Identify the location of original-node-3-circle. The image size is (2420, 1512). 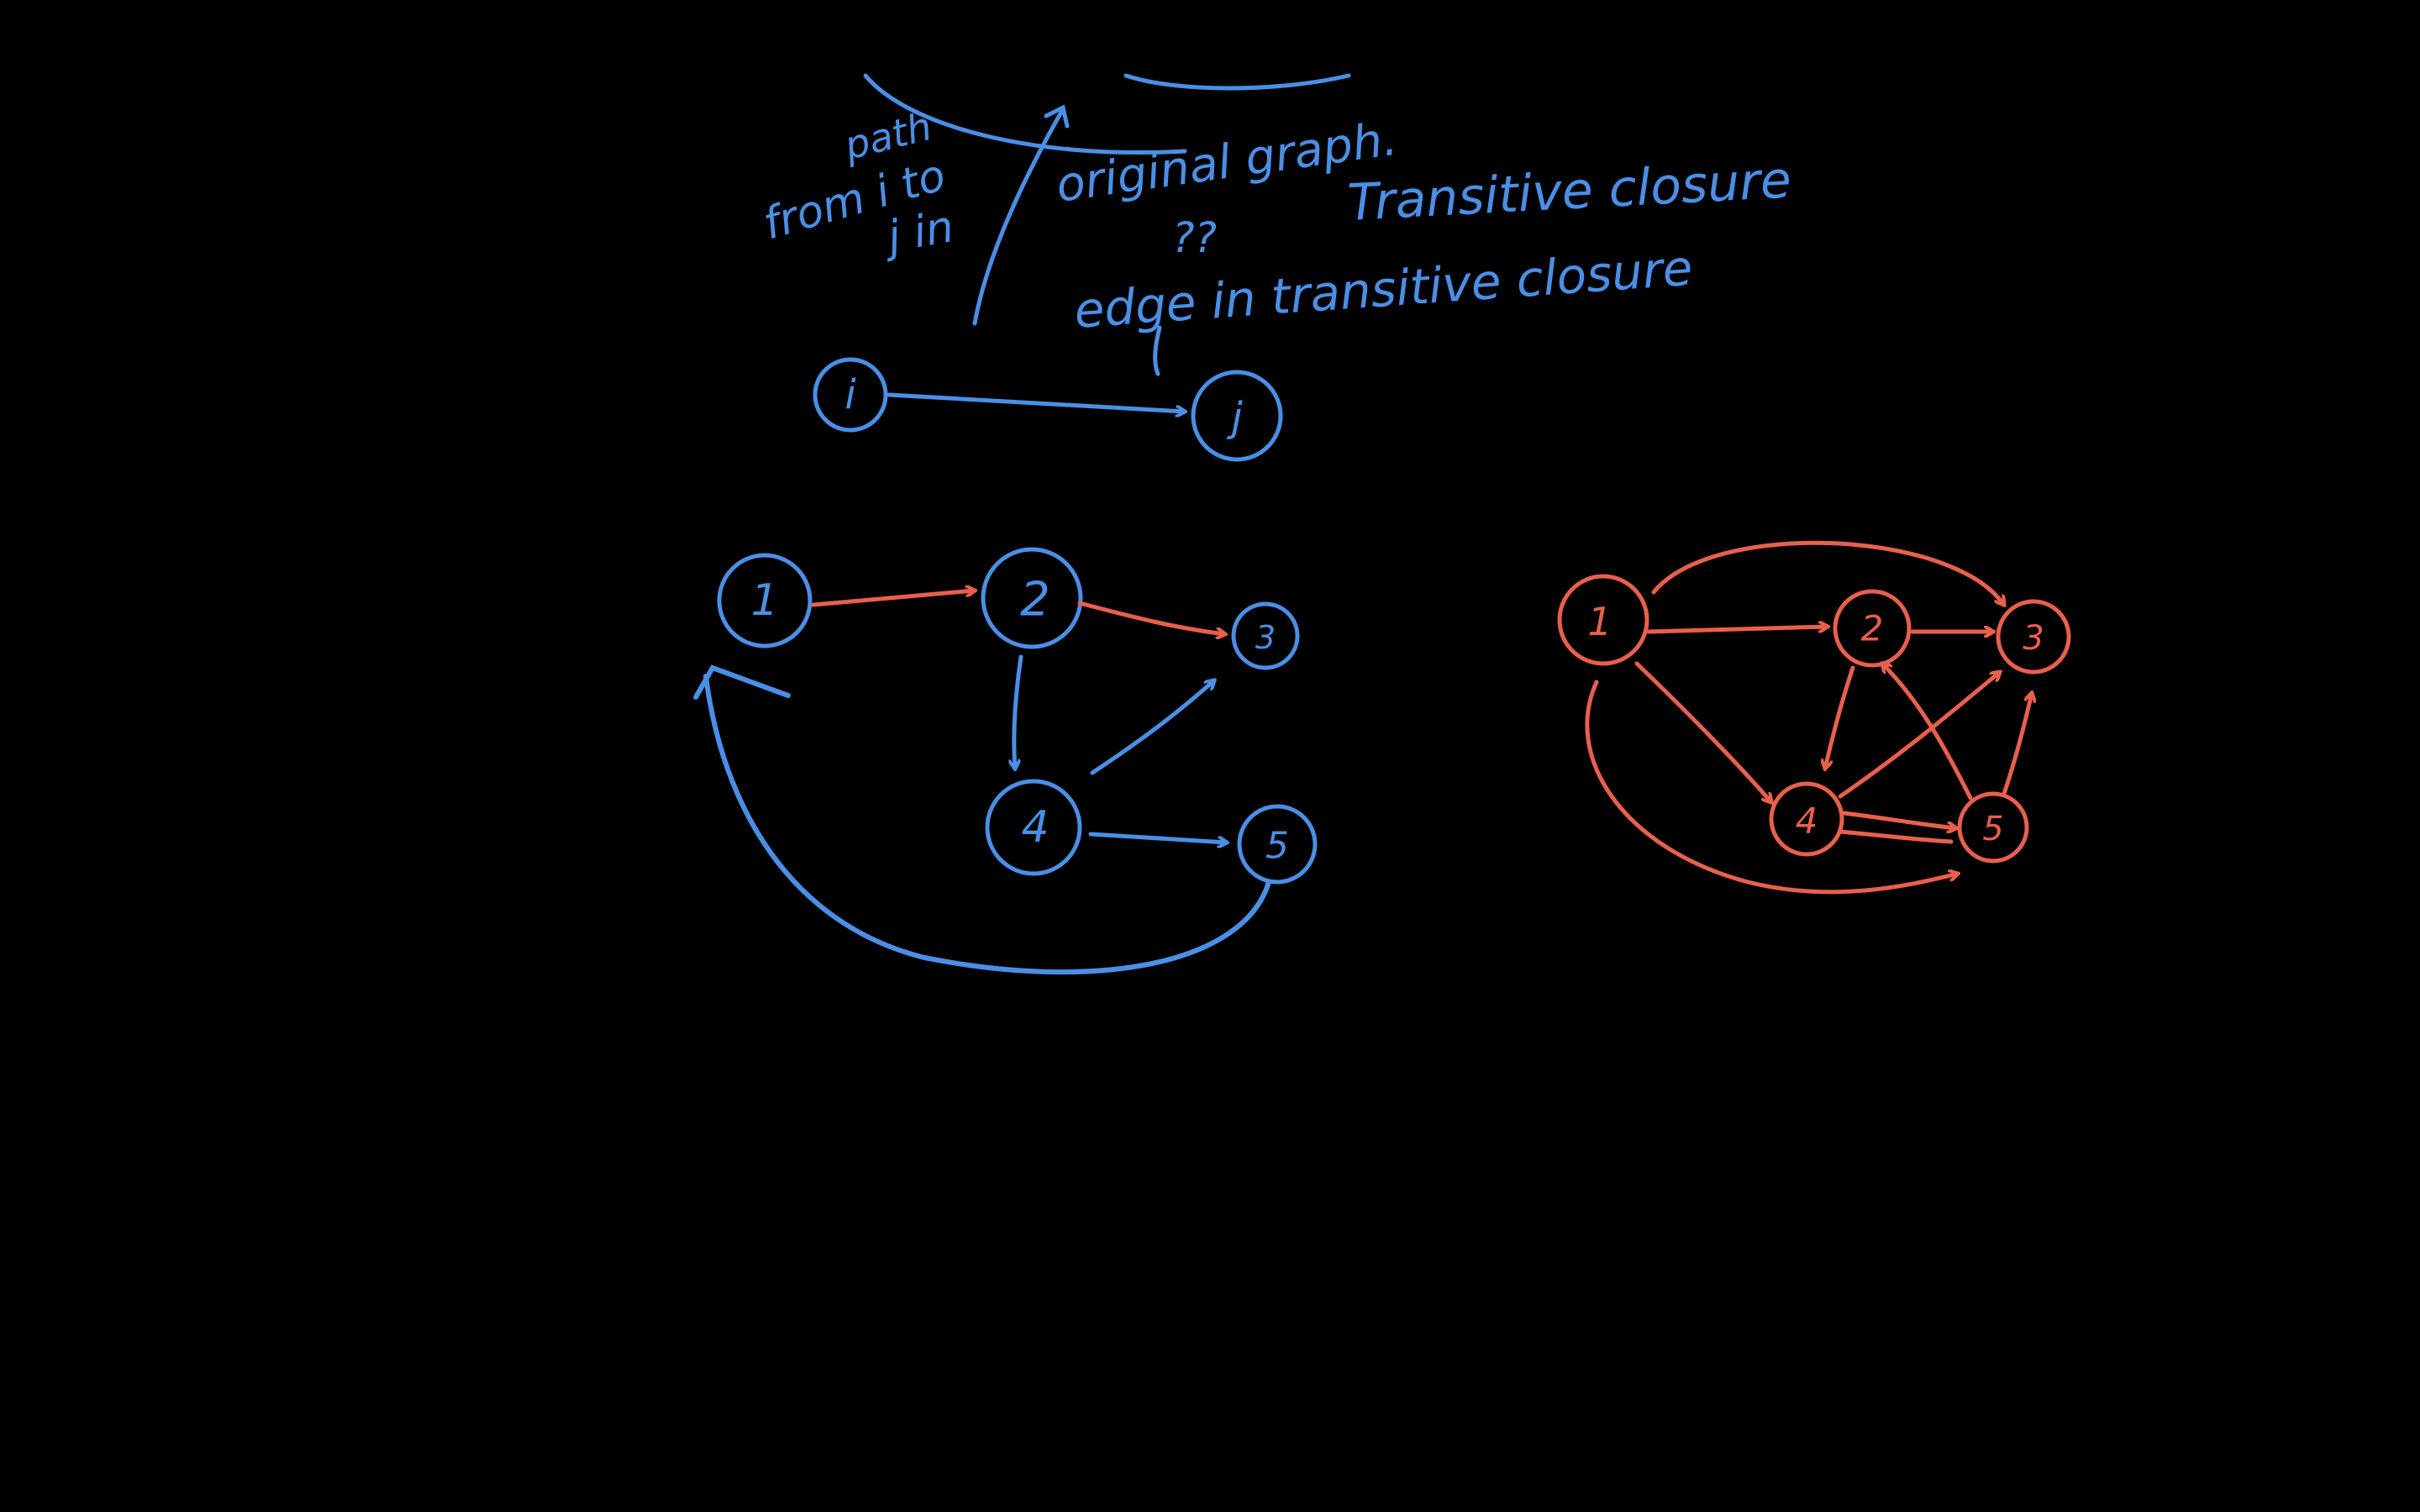
(1265, 635).